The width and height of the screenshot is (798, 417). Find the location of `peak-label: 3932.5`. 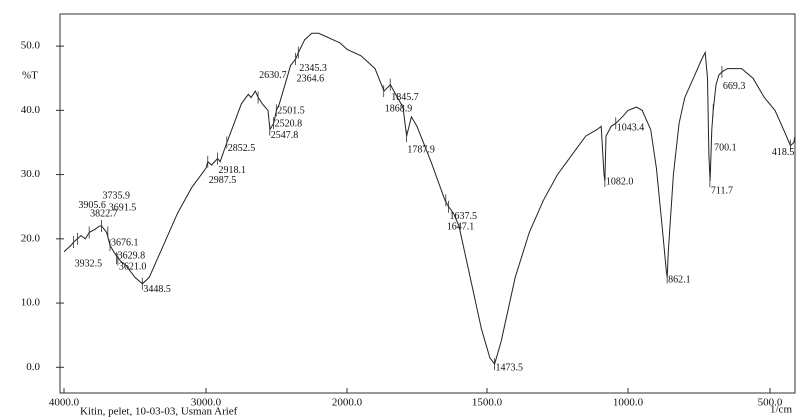

peak-label: 3932.5 is located at coordinates (89, 263).